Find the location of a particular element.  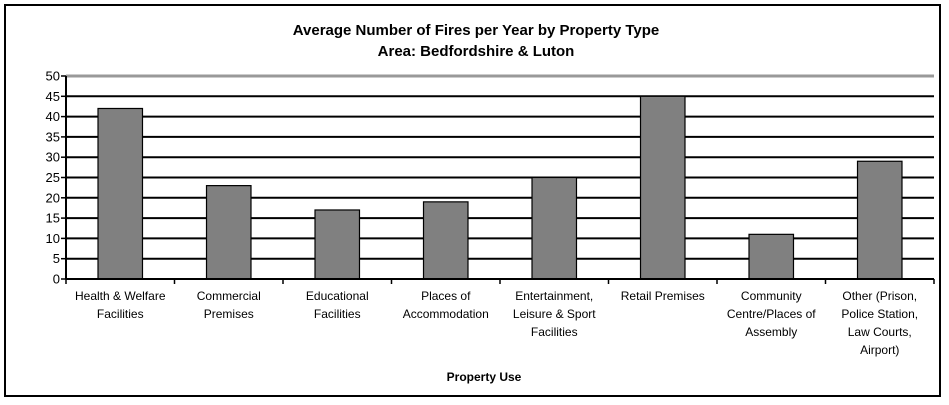

x-category-label: Police Station, is located at coordinates (879, 314).